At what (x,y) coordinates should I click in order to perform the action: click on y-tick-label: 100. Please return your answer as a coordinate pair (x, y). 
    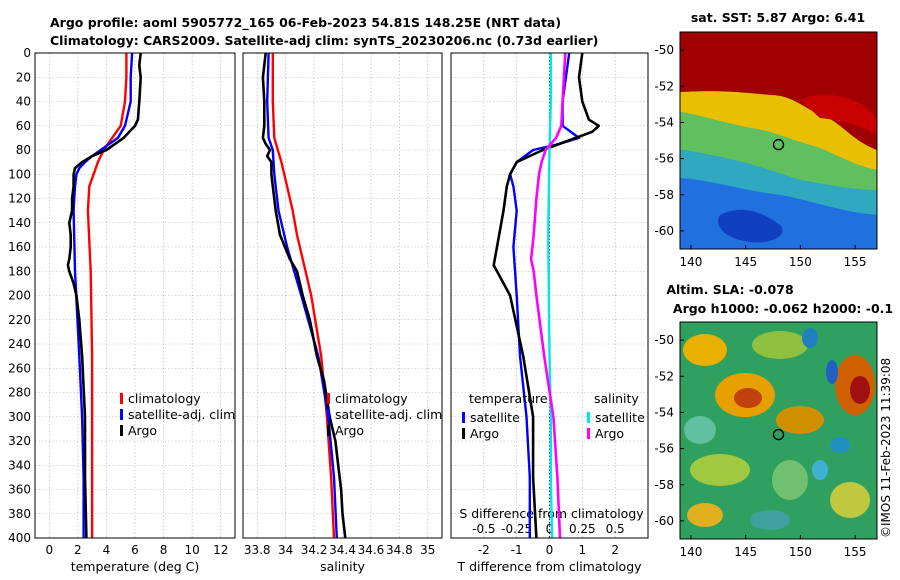
    Looking at the image, I should click on (19, 174).